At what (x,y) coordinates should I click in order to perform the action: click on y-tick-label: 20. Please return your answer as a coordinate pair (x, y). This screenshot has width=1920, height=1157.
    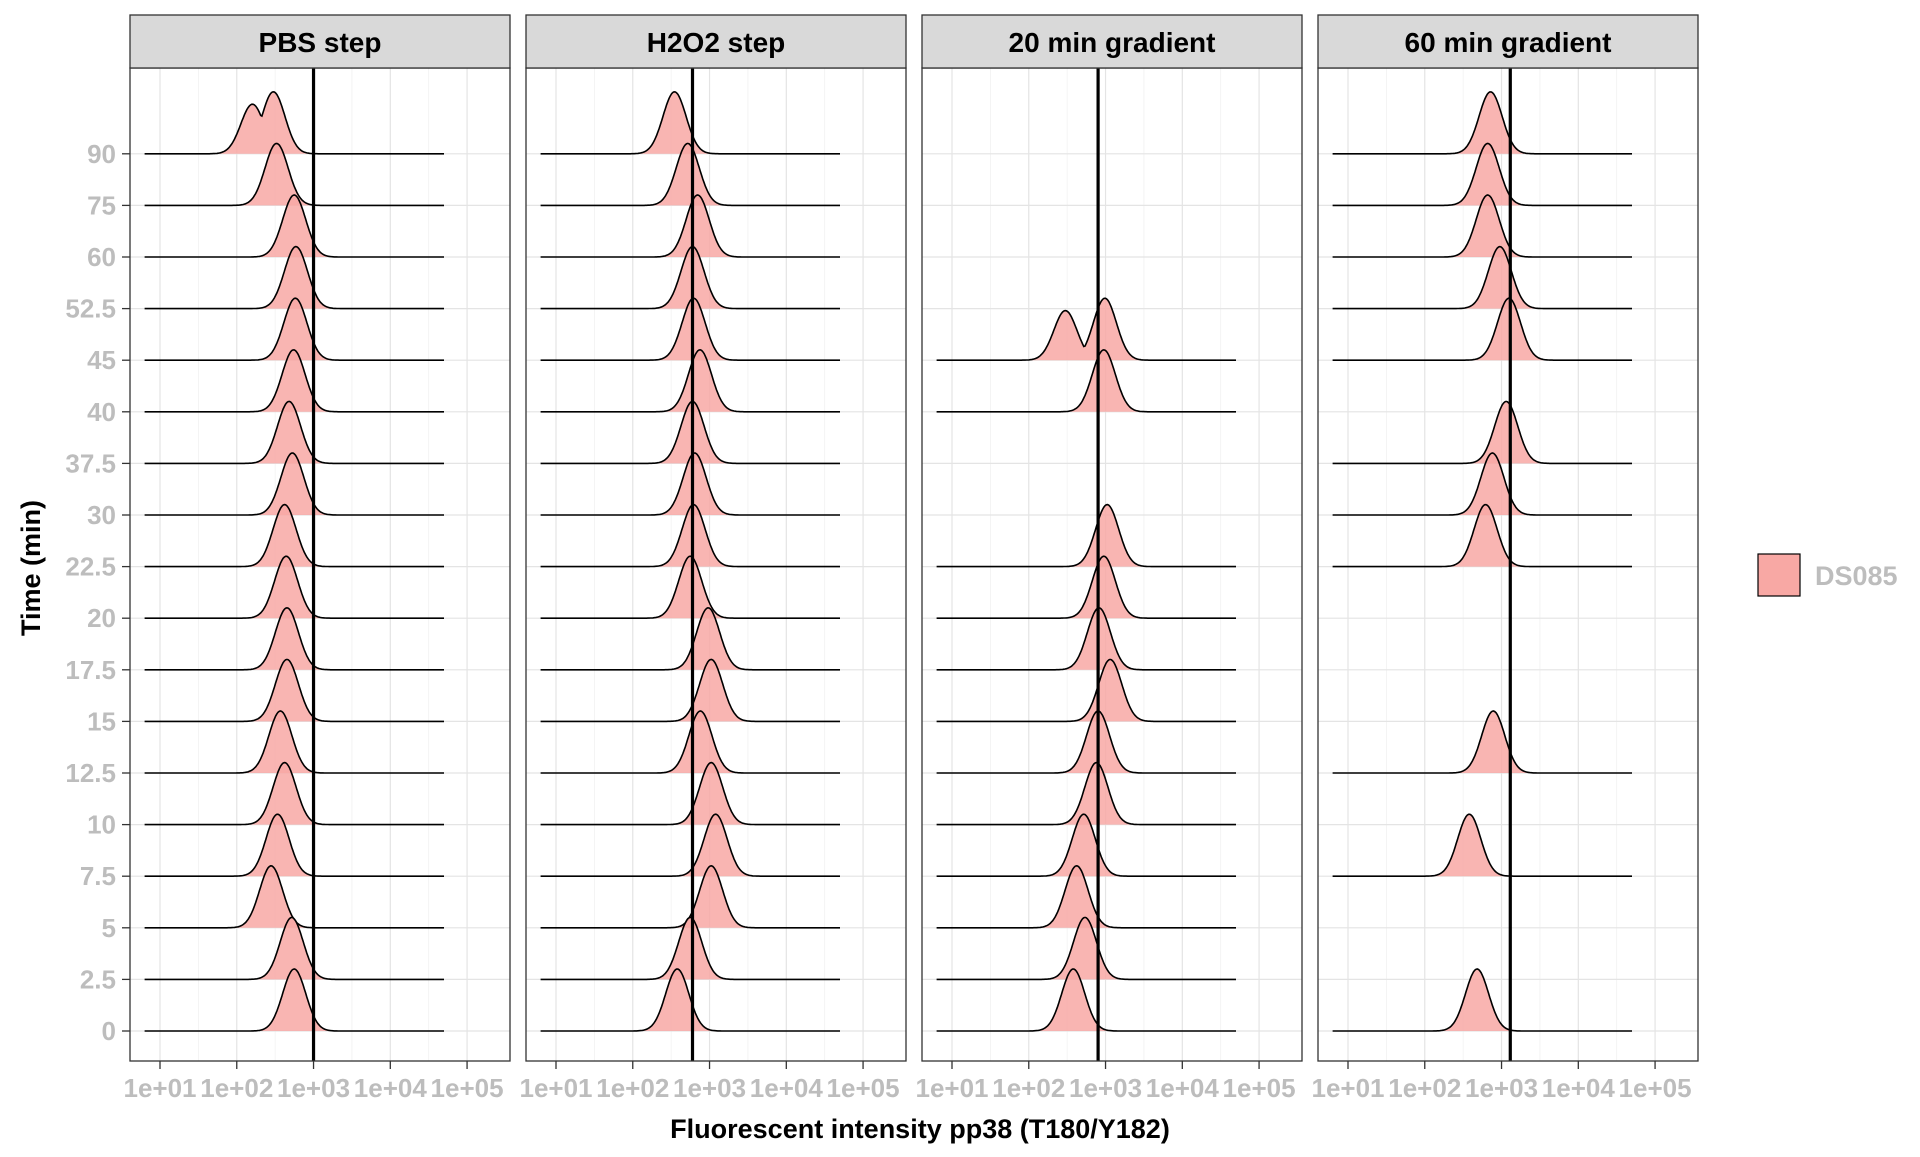
    Looking at the image, I should click on (101, 618).